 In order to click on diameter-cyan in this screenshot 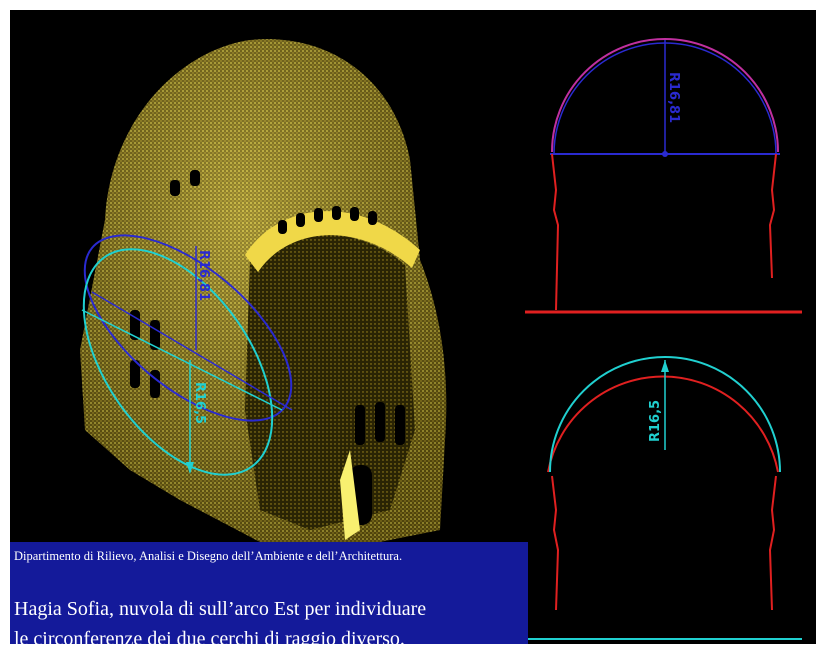, I will do `click(182, 360)`.